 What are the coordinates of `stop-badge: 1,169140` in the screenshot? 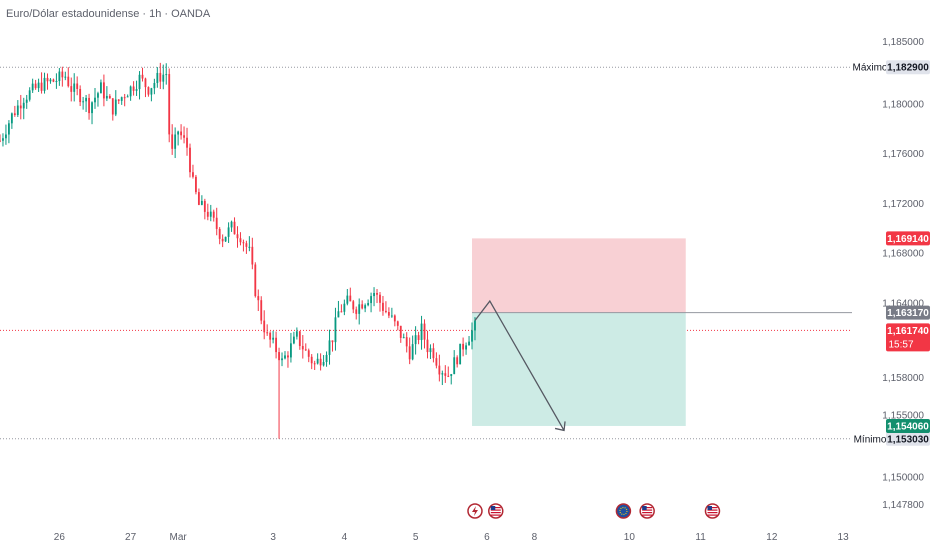 It's located at (908, 238).